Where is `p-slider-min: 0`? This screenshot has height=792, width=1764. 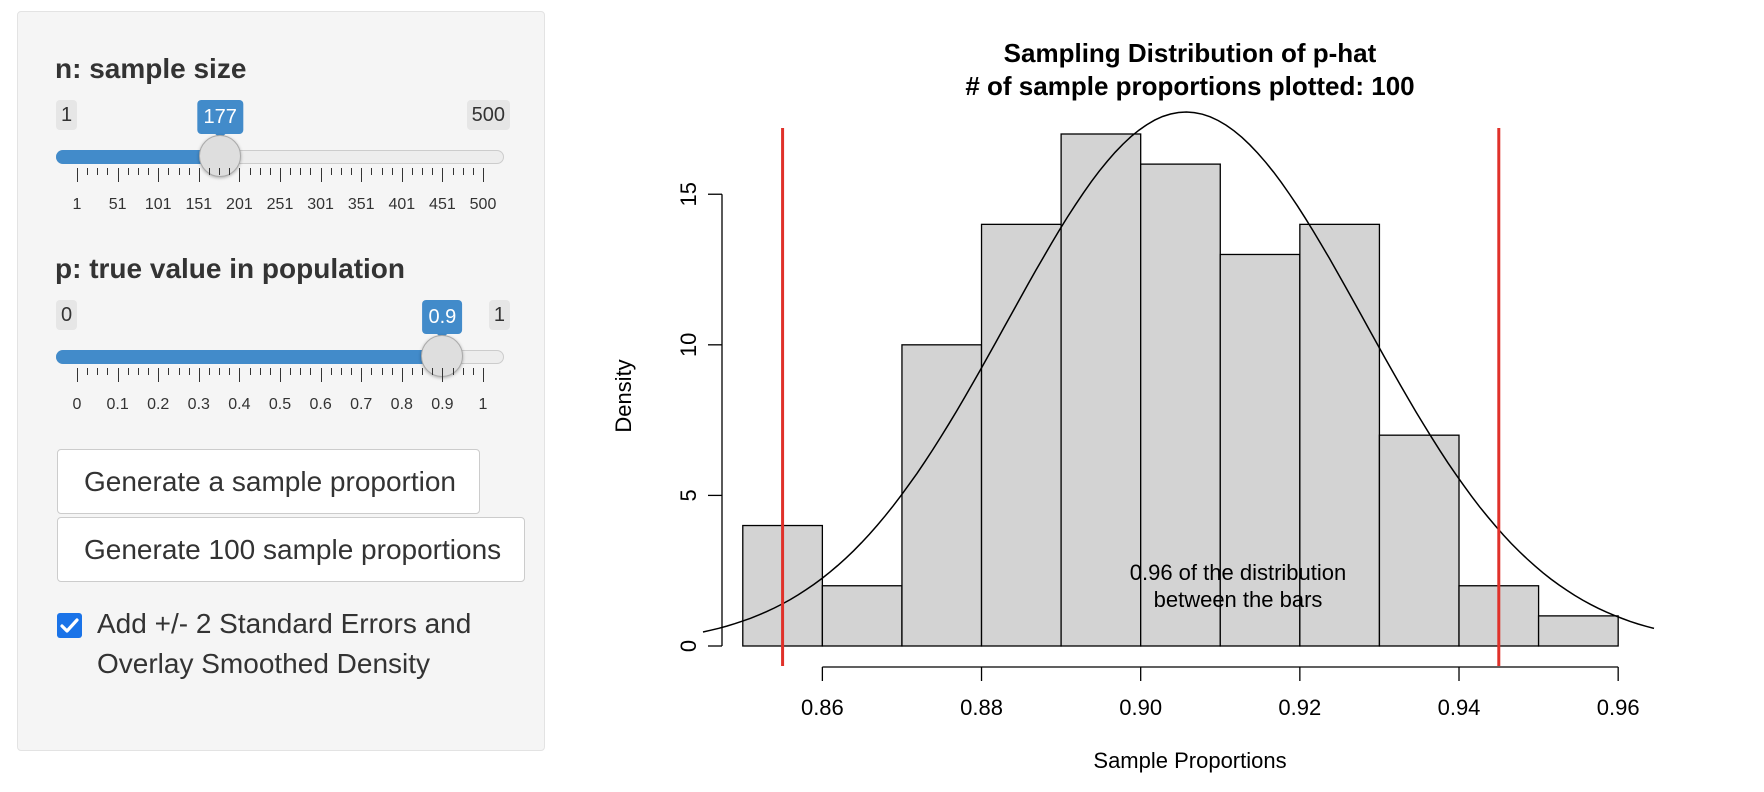 p-slider-min: 0 is located at coordinates (67, 315).